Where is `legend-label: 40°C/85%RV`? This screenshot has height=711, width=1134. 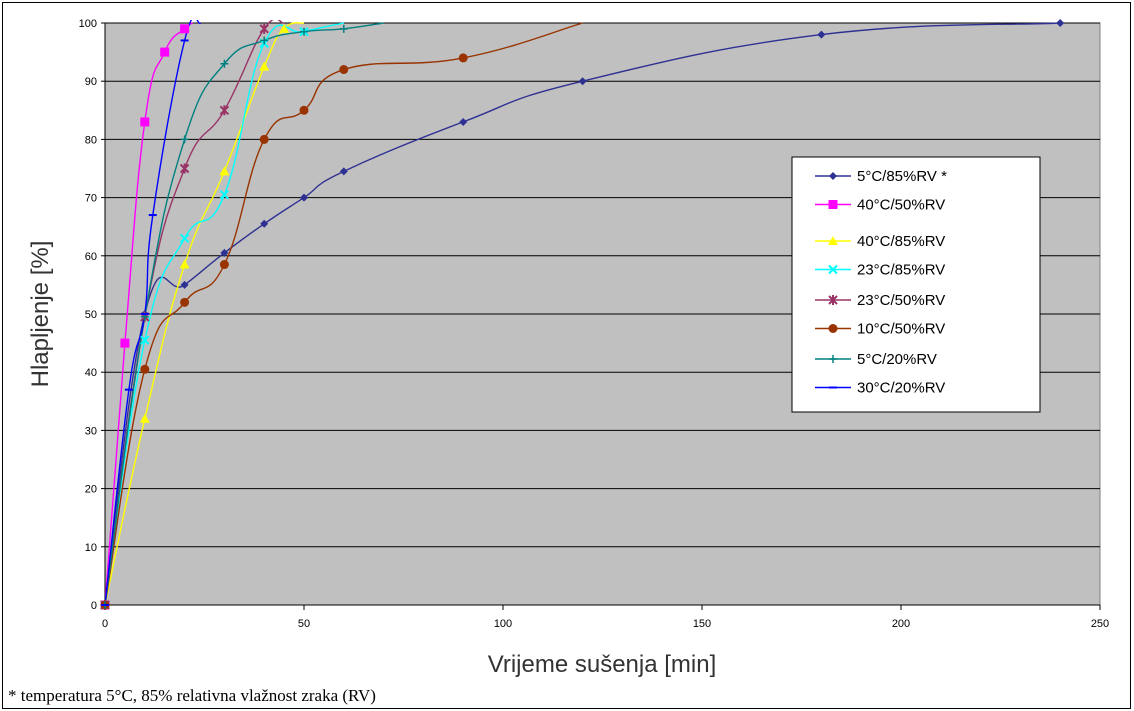 legend-label: 40°C/85%RV is located at coordinates (901, 241).